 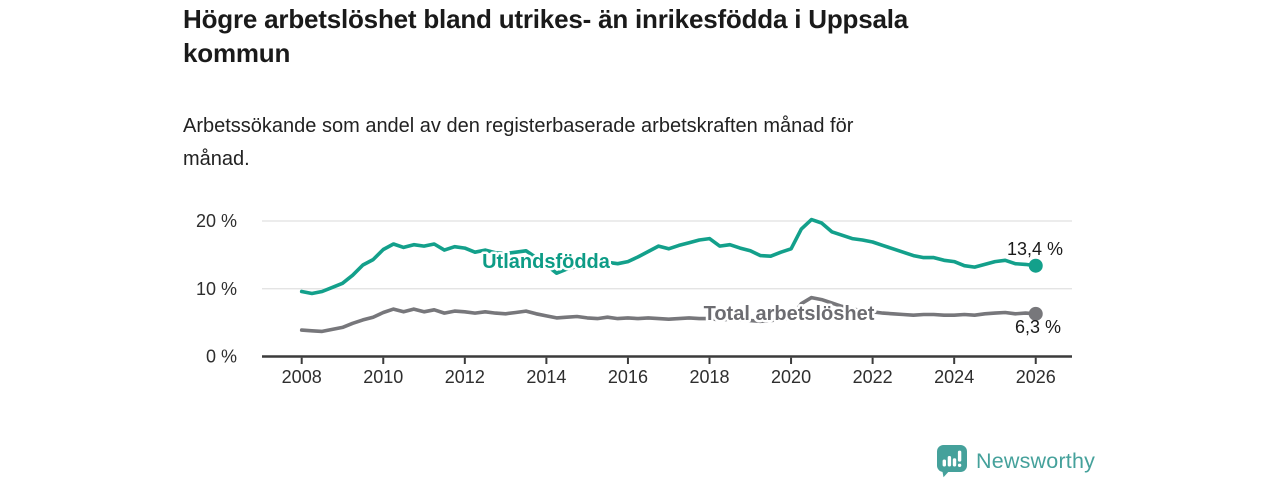 I want to click on gridlines, so click(x=667, y=255).